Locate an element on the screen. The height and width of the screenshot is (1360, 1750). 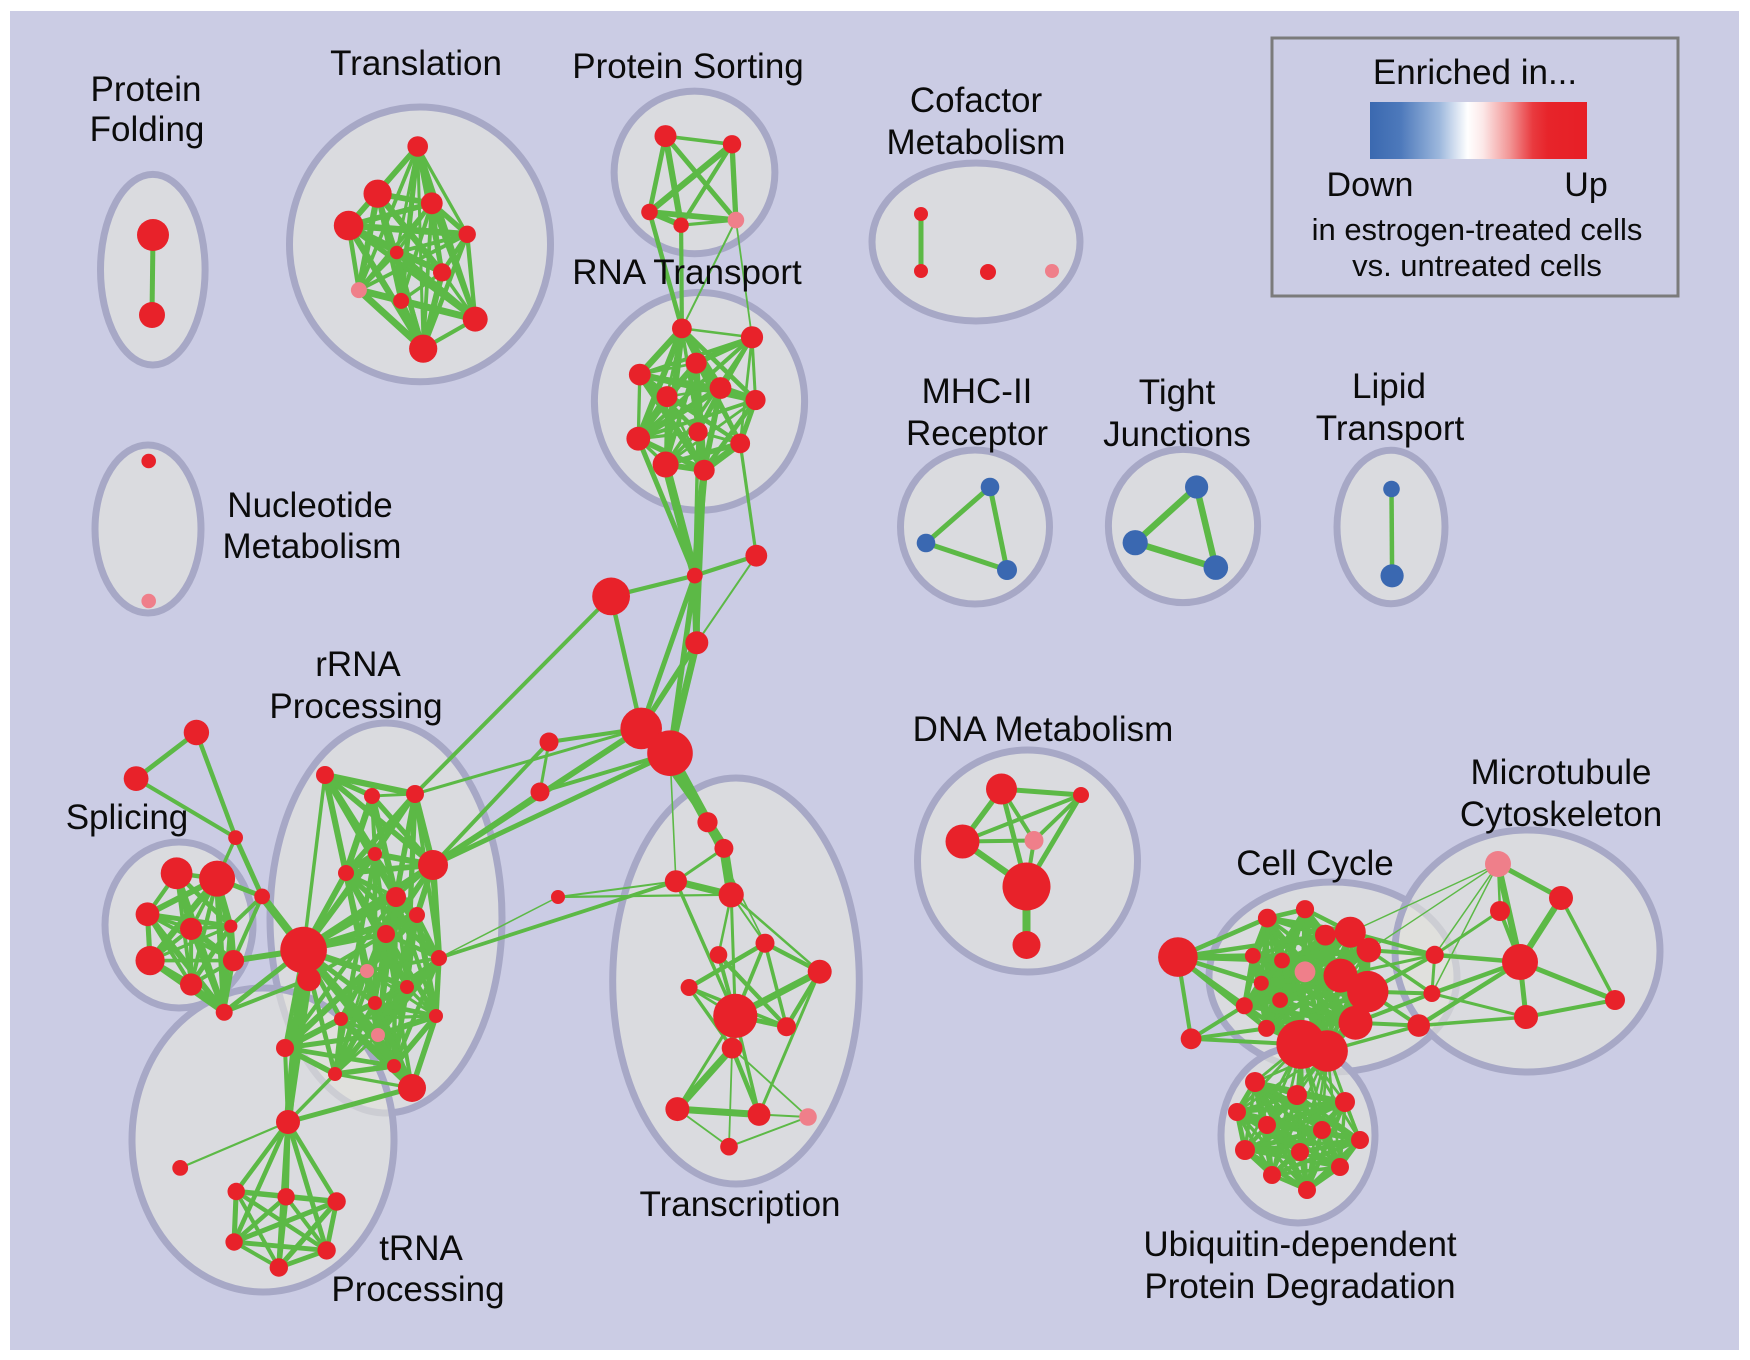
svg-text: Splicing is located at coordinates (127, 817).